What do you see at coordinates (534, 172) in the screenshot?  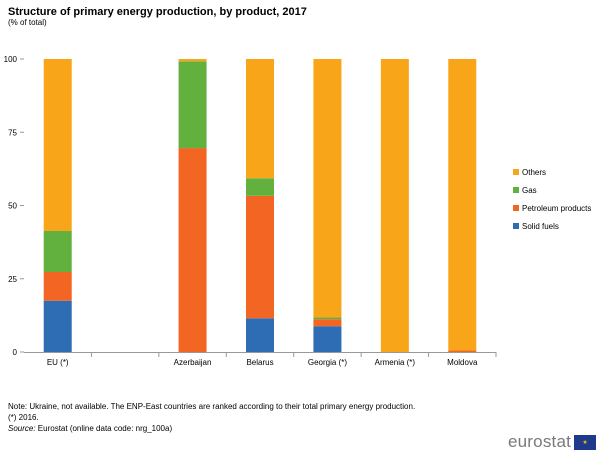 I see `legend-label: Others` at bounding box center [534, 172].